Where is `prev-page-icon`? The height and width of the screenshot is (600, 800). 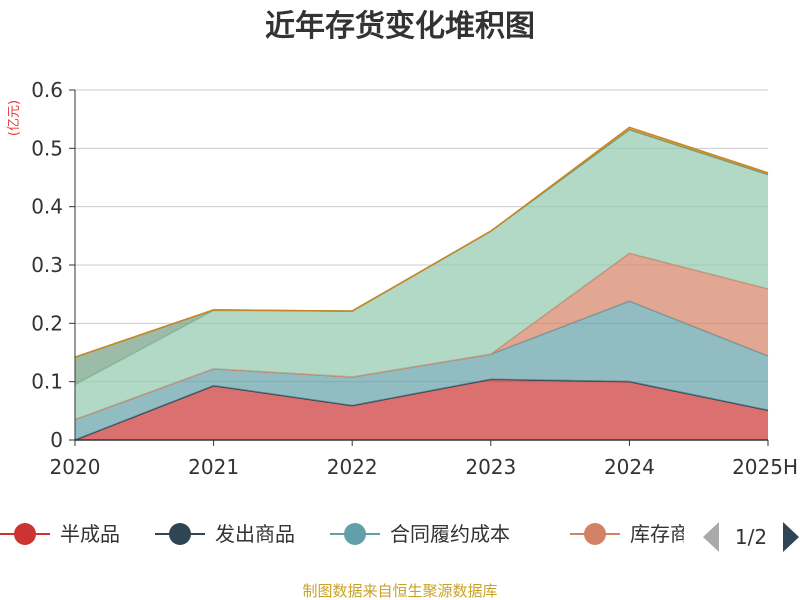 prev-page-icon is located at coordinates (711, 537).